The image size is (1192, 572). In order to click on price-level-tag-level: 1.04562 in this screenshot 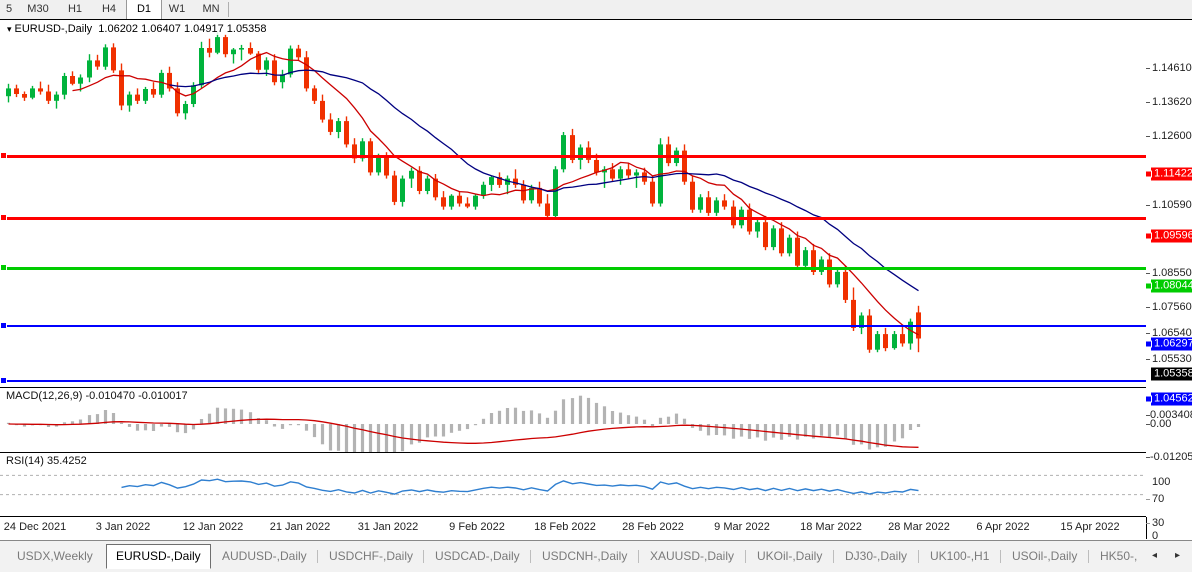, I will do `click(1171, 399)`.